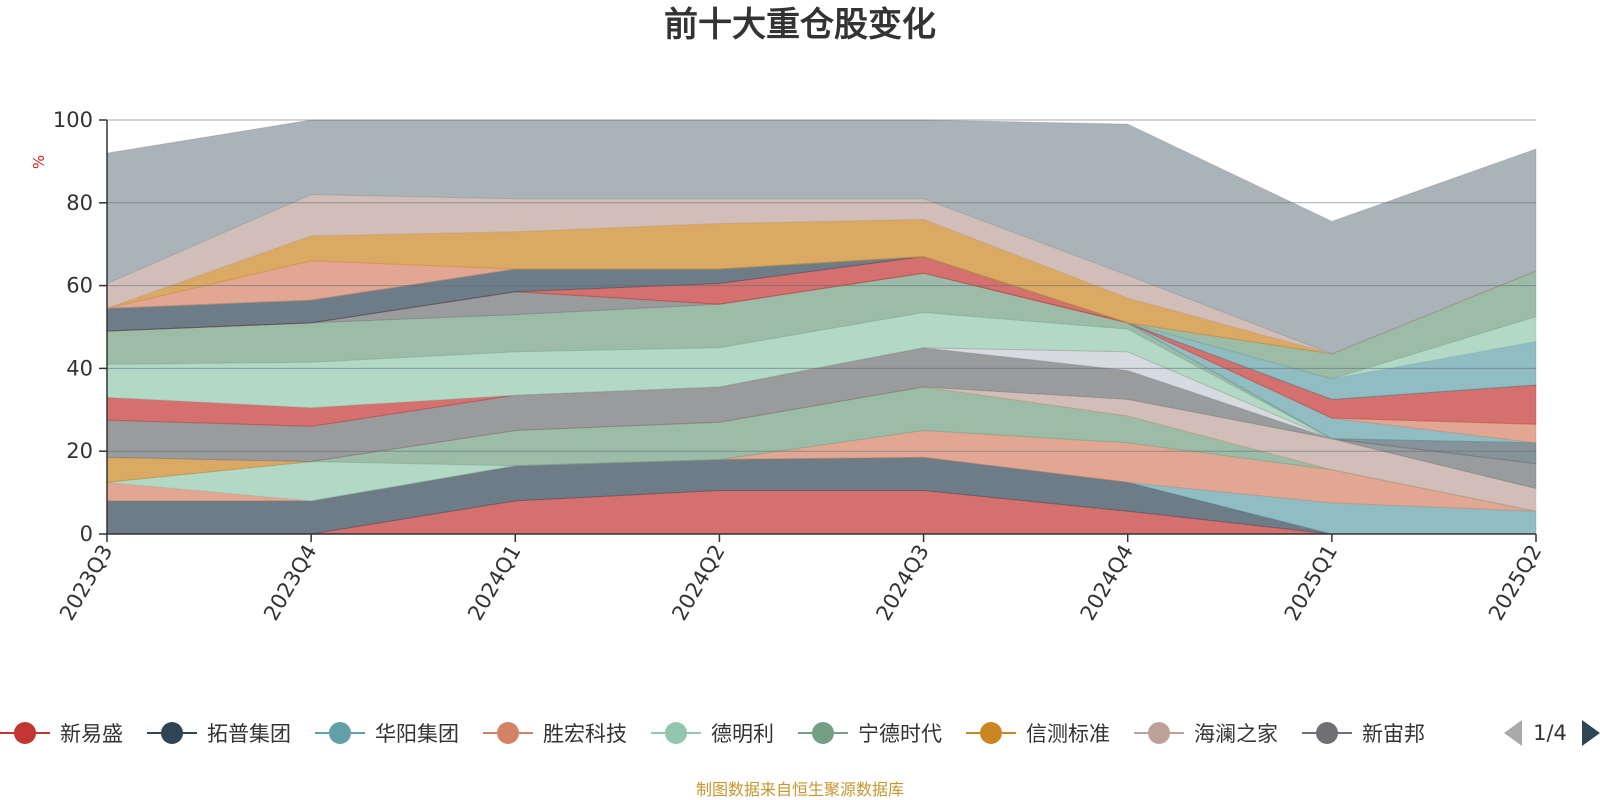  Describe the element at coordinates (902, 583) in the screenshot. I see `x-tick-label-4: 2024Q3` at that location.